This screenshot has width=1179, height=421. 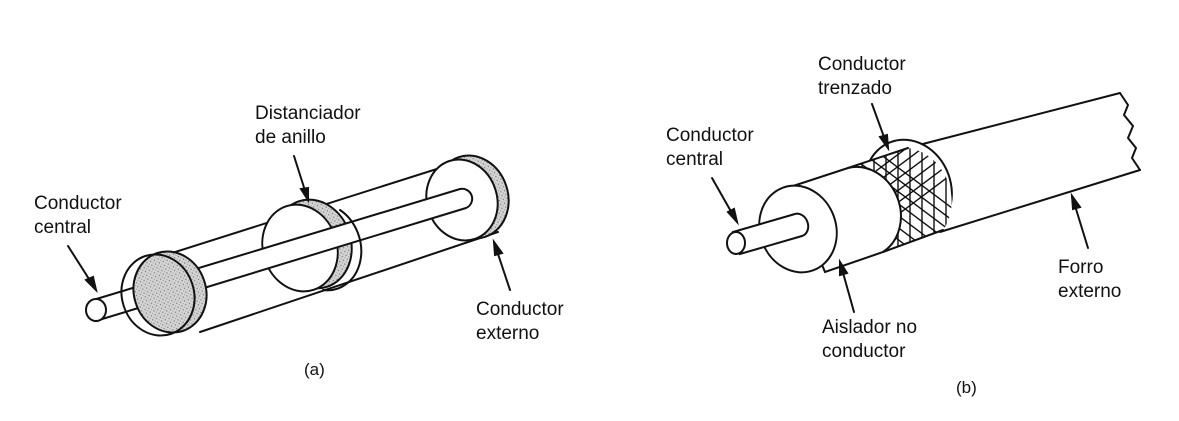 What do you see at coordinates (864, 351) in the screenshot?
I see `label-b-insulator-line2: conductor` at bounding box center [864, 351].